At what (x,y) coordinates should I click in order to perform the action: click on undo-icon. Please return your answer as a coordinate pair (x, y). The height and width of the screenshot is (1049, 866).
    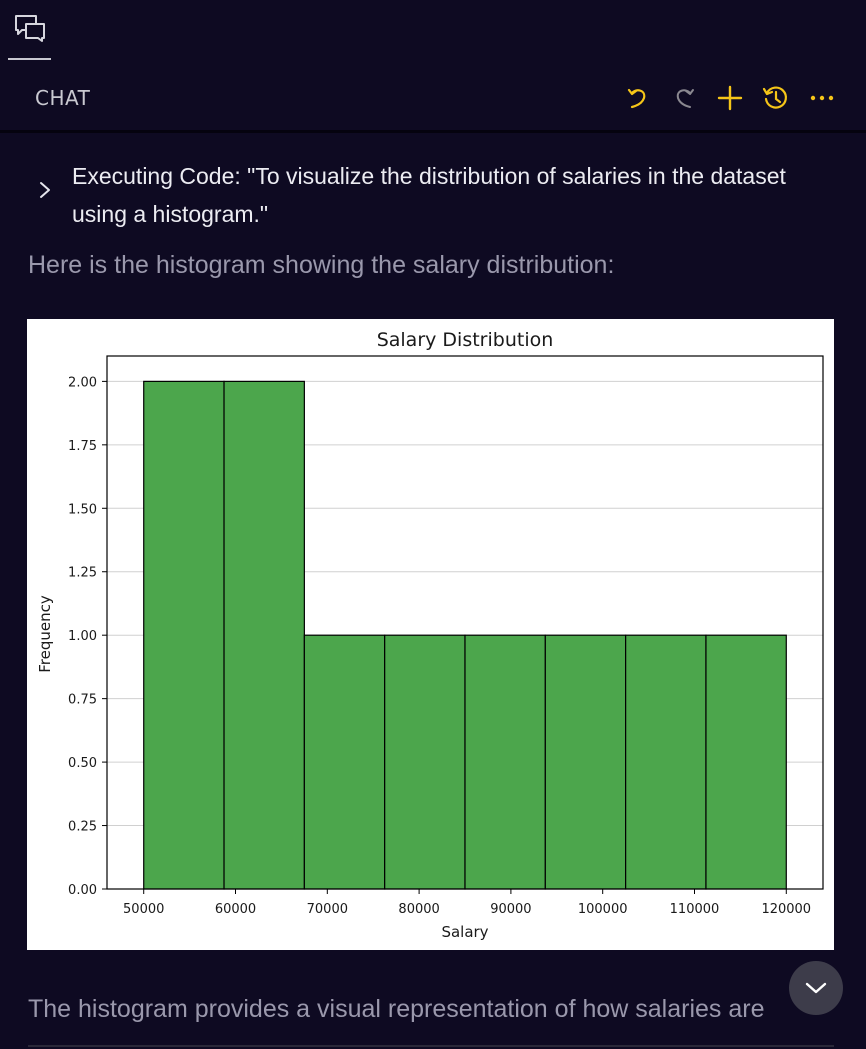
    Looking at the image, I should click on (636, 98).